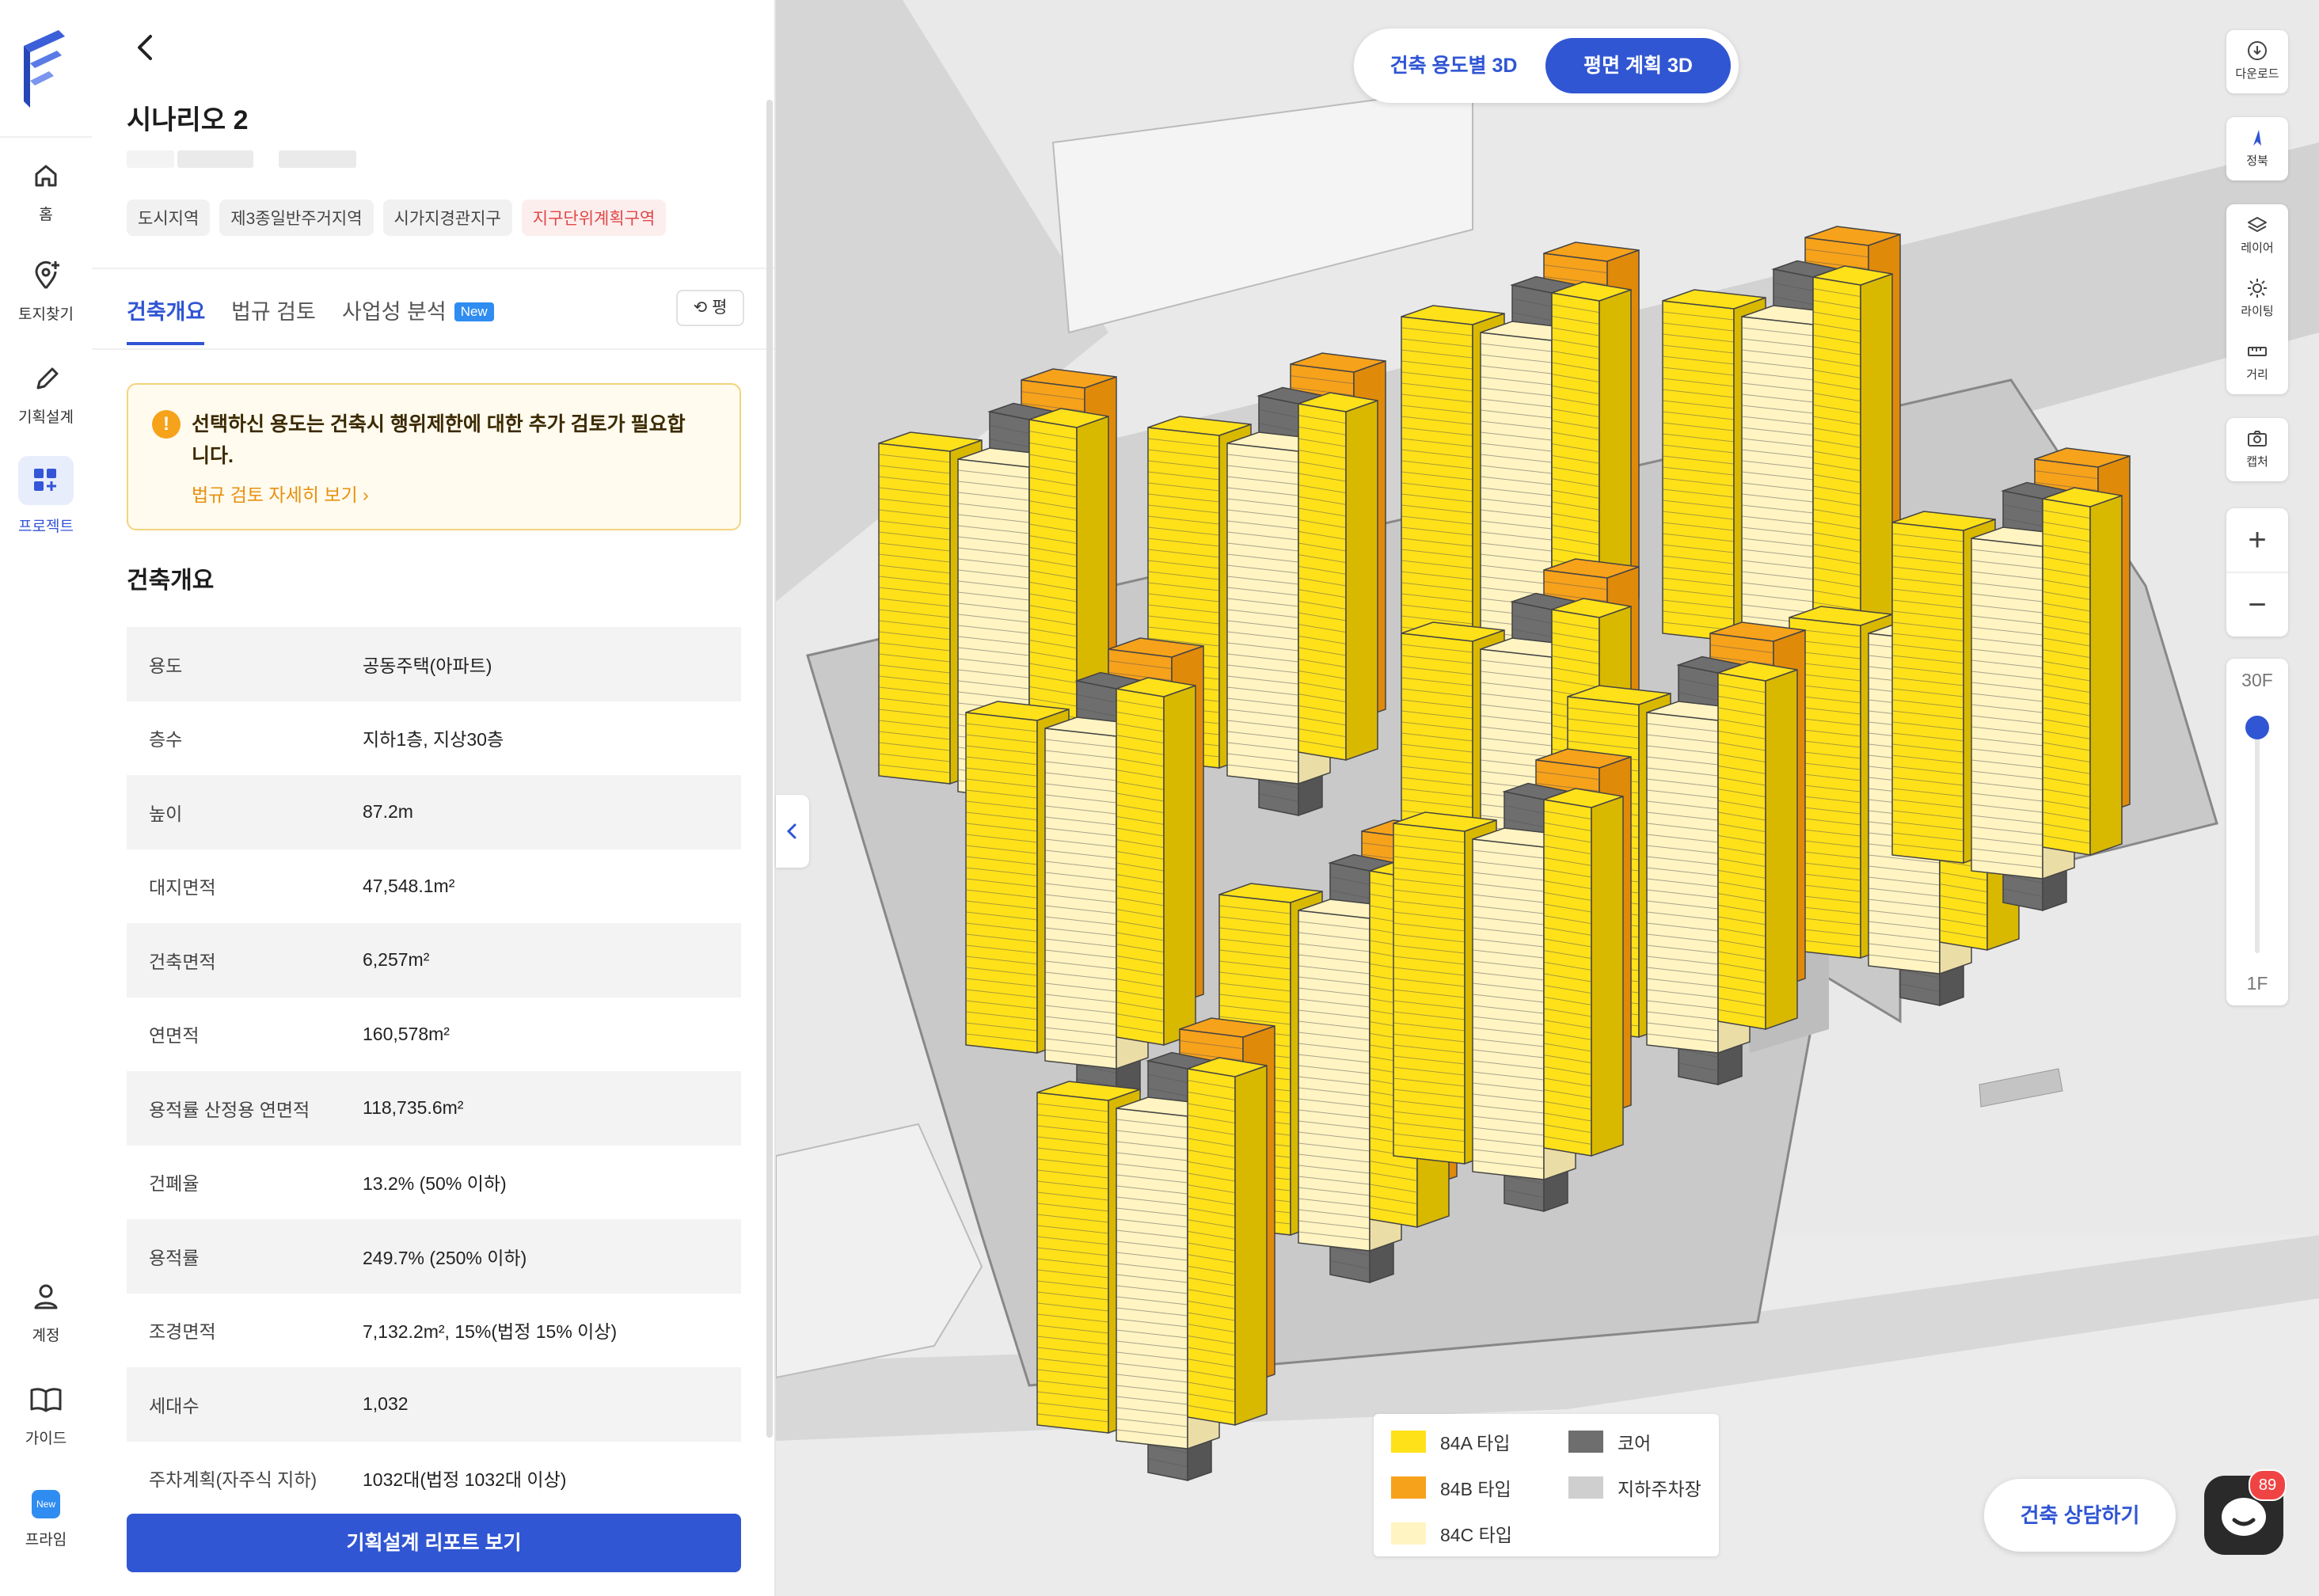 The height and width of the screenshot is (1596, 2319). What do you see at coordinates (2080, 1515) in the screenshot?
I see `consult-button: 건축 상담하기` at bounding box center [2080, 1515].